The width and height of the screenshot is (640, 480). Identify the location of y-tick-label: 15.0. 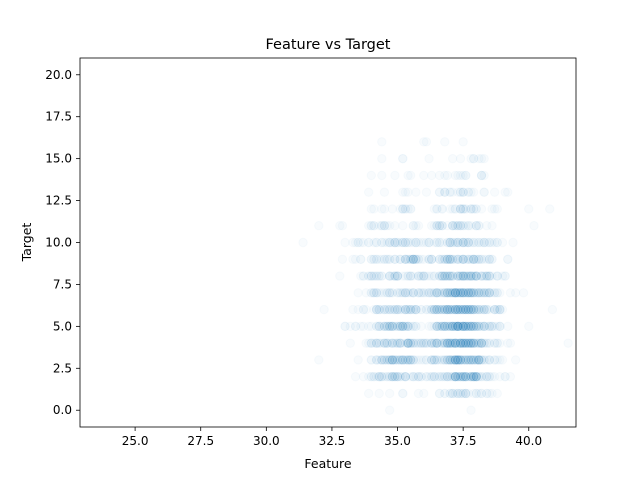
(58, 159).